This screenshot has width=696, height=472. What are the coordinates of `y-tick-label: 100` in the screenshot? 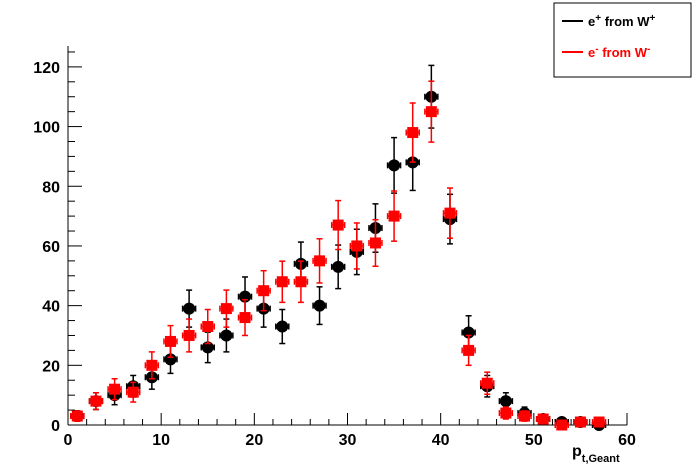 It's located at (46, 128).